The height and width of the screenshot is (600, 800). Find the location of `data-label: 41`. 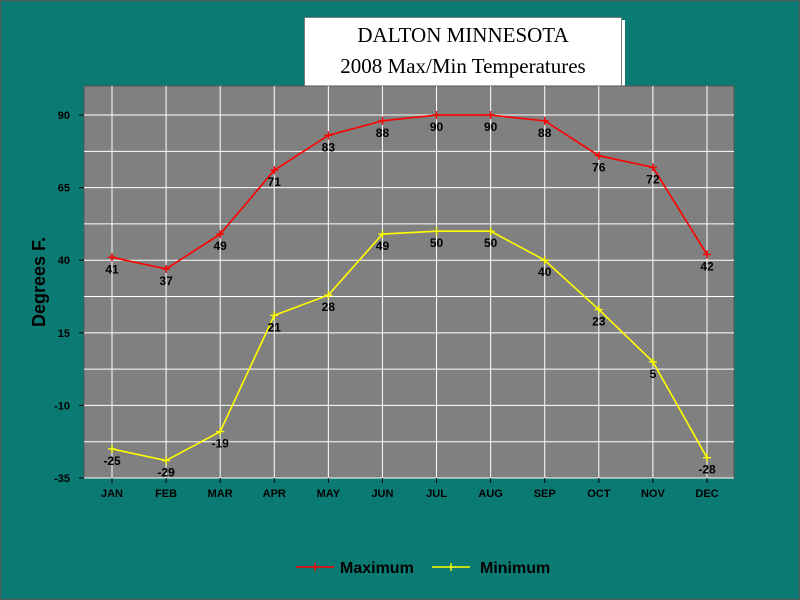

data-label: 41 is located at coordinates (112, 269).